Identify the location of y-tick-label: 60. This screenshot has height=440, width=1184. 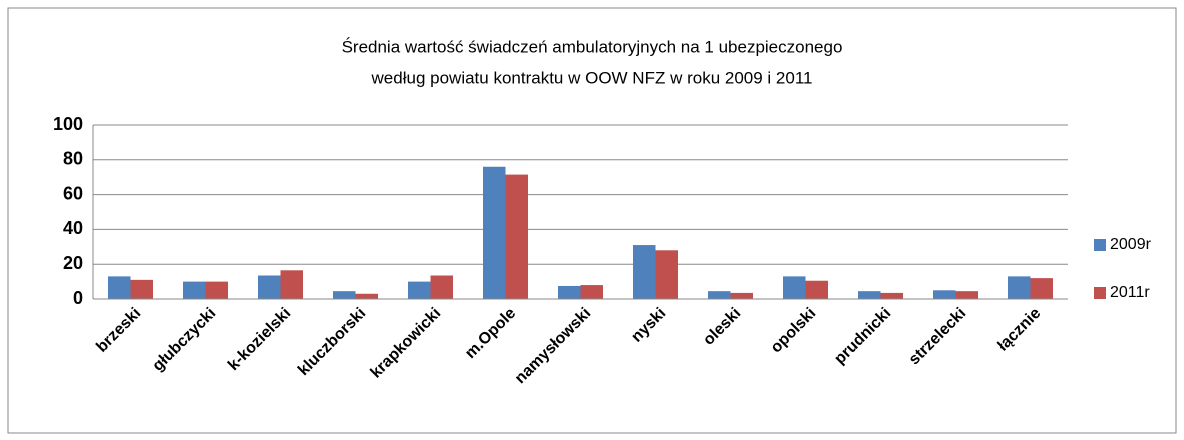
(73, 193).